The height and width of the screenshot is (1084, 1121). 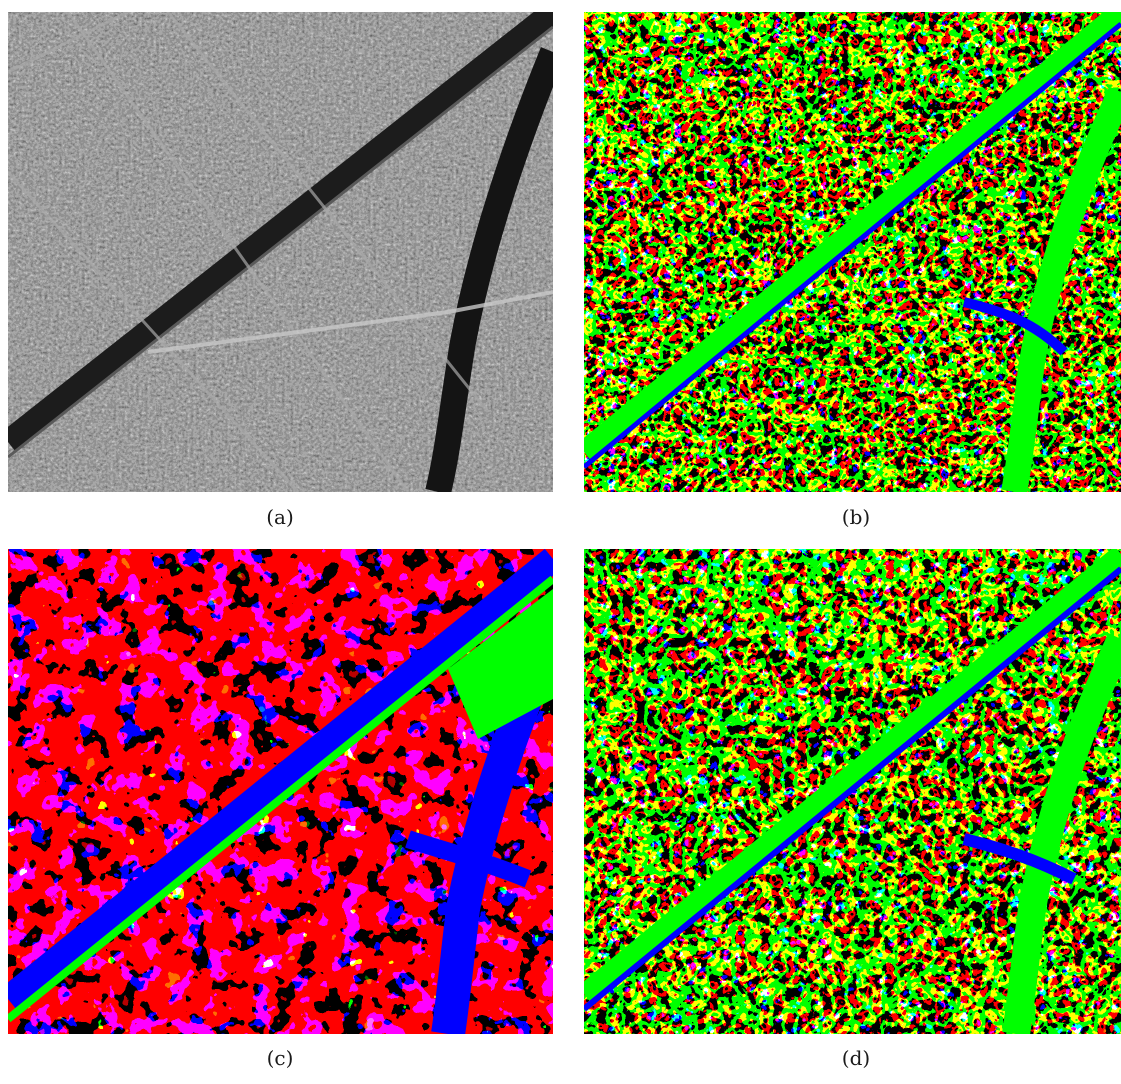 What do you see at coordinates (280, 517) in the screenshot?
I see `caption-a: (a)` at bounding box center [280, 517].